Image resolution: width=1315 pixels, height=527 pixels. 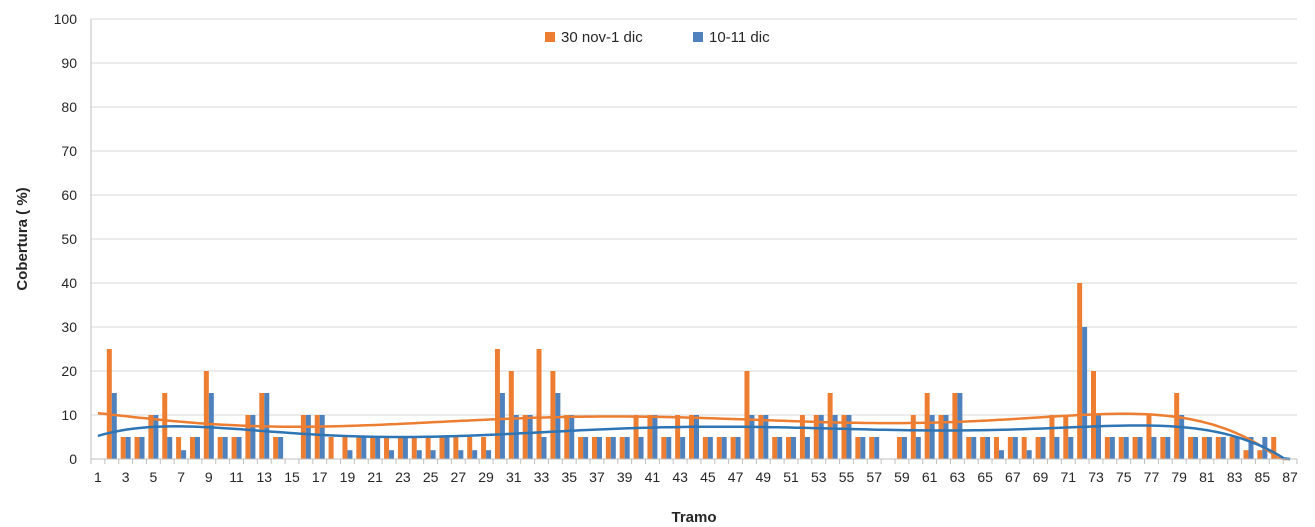 What do you see at coordinates (1152, 477) in the screenshot?
I see `x-tick-label: 77` at bounding box center [1152, 477].